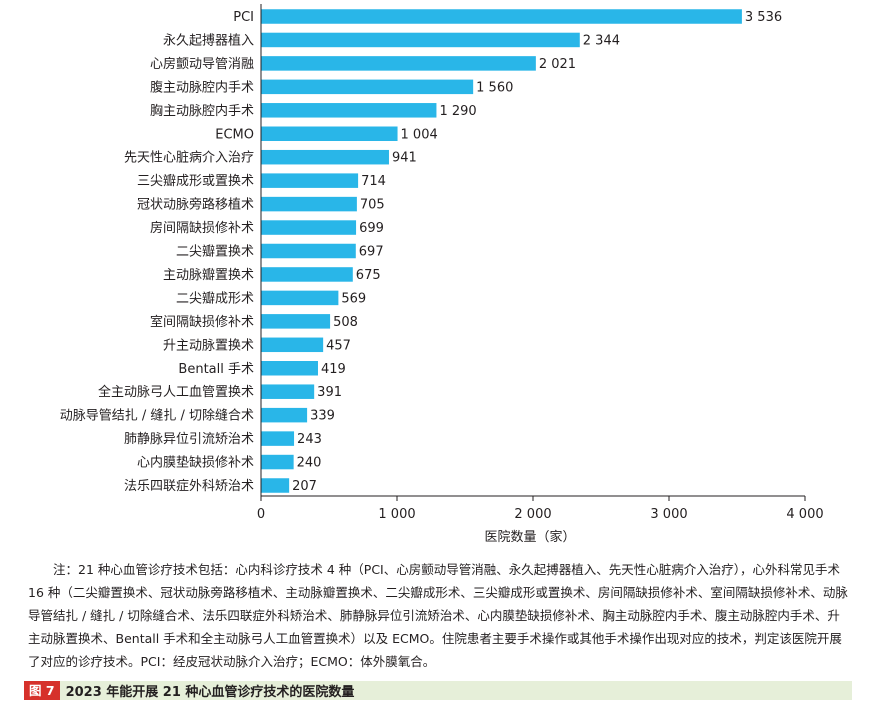 The height and width of the screenshot is (710, 876). Describe the element at coordinates (457, 111) in the screenshot. I see `value-label: 1 290` at that location.